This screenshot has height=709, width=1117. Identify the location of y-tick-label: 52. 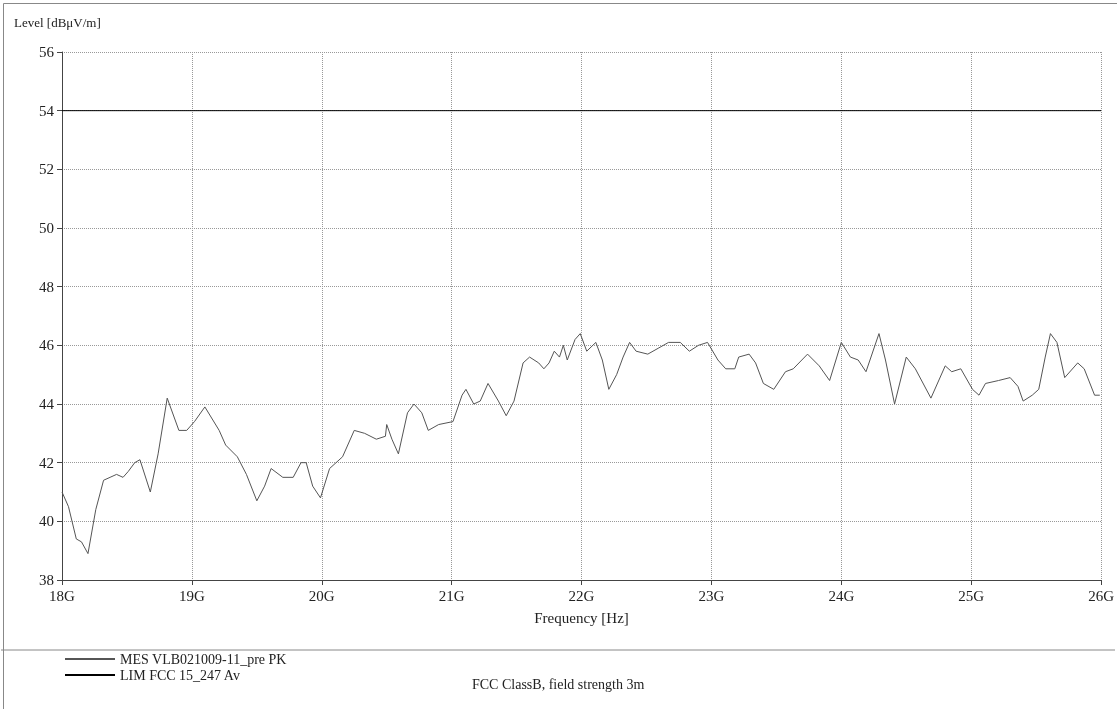
(46, 169).